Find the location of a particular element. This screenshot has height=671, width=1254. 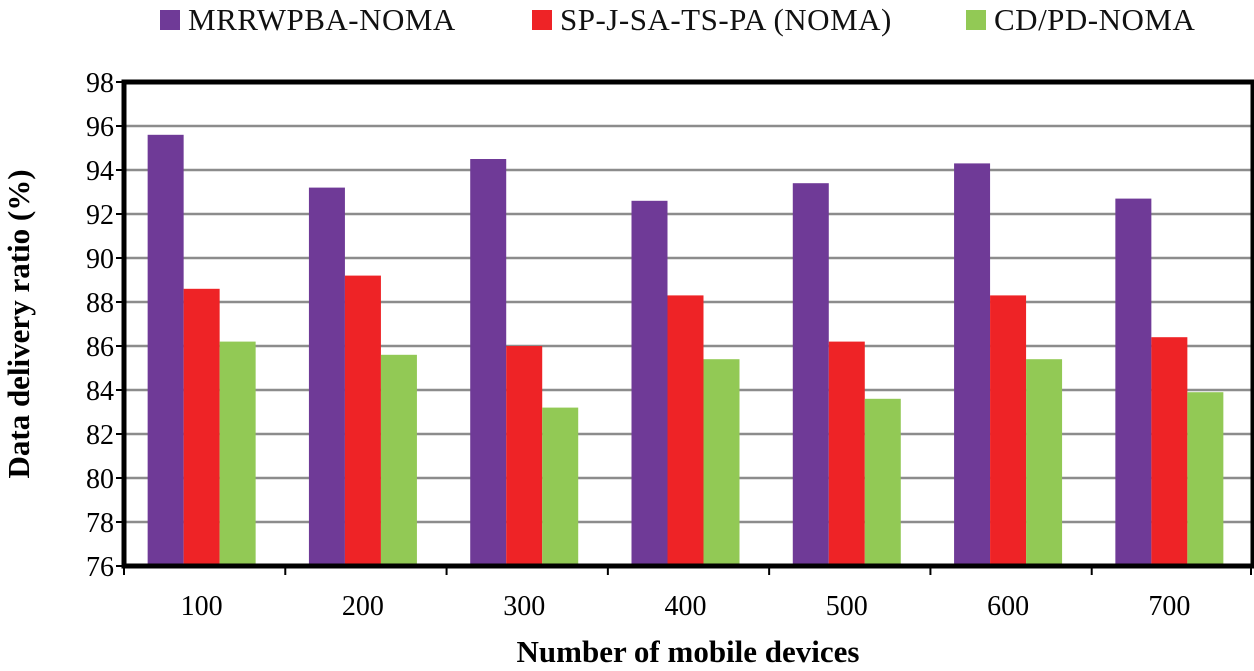

x-tick-label: 600 is located at coordinates (1008, 606).